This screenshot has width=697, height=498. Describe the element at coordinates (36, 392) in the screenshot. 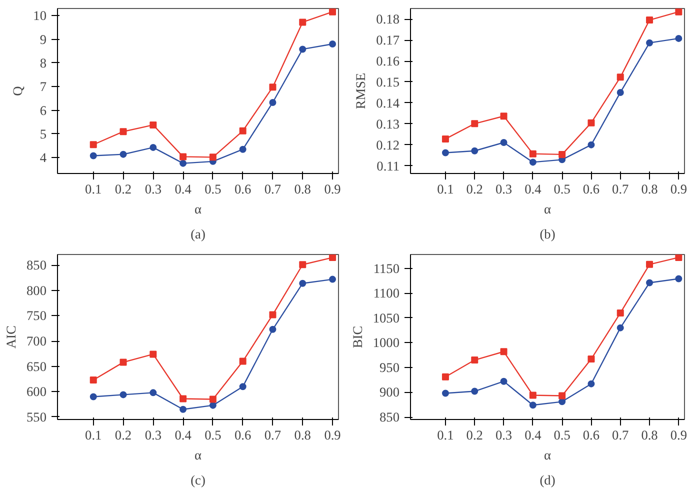

I see `y-tick-label: 600` at that location.